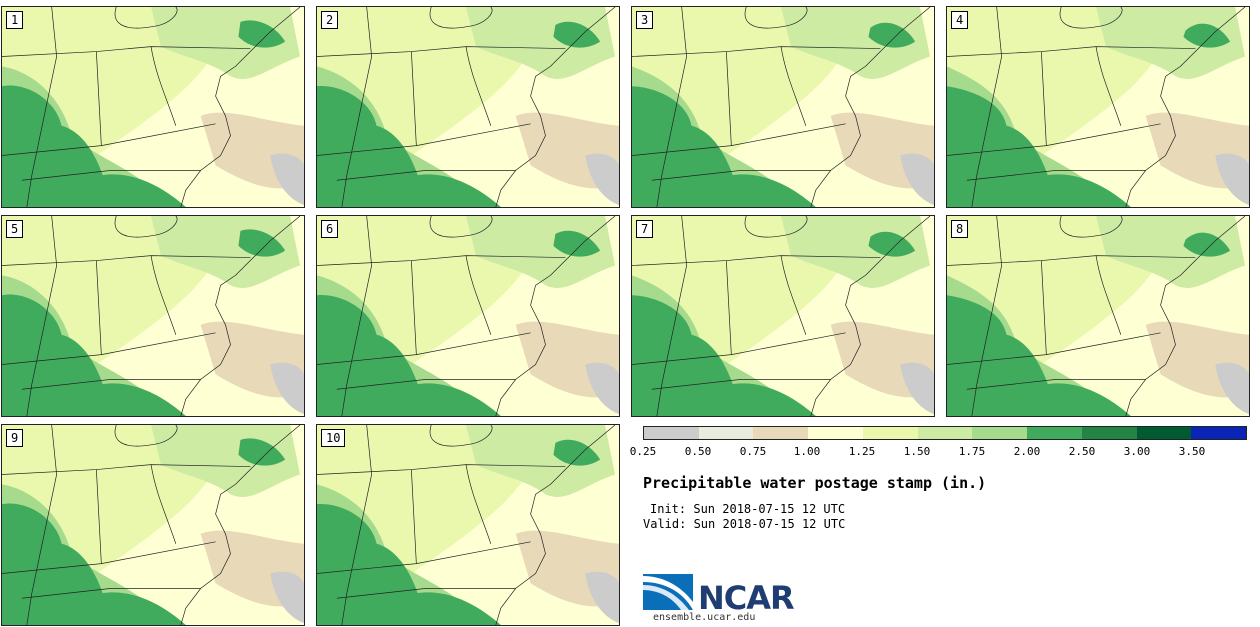  Describe the element at coordinates (15, 438) in the screenshot. I see `stamp-number: 9` at that location.